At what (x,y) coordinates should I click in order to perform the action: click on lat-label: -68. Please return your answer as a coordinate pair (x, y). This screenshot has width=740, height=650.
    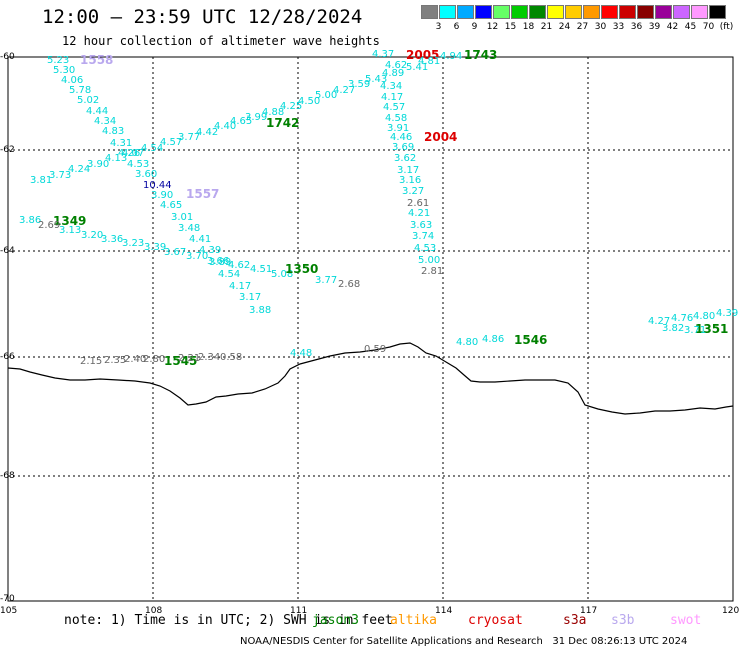
    Looking at the image, I should click on (7, 476).